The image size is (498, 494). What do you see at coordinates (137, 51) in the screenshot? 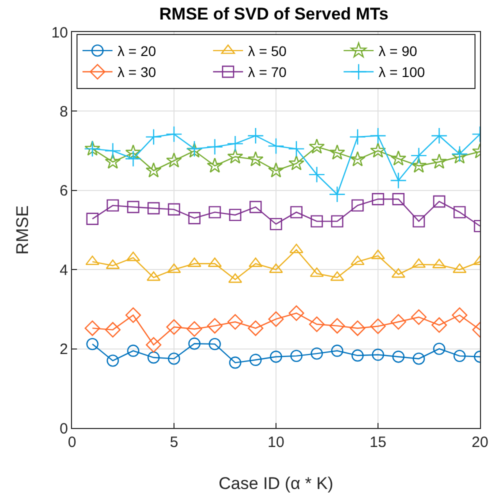
I see `legend-label: λ = 20` at bounding box center [137, 51].